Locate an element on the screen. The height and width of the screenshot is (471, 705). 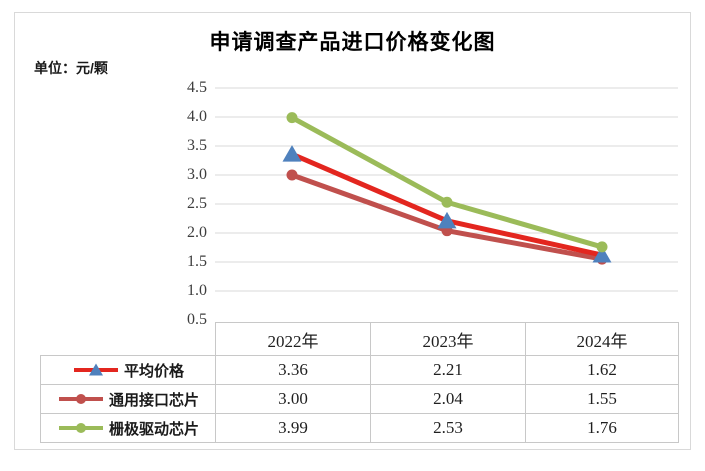
legend-marker-triangle is located at coordinates (95, 369).